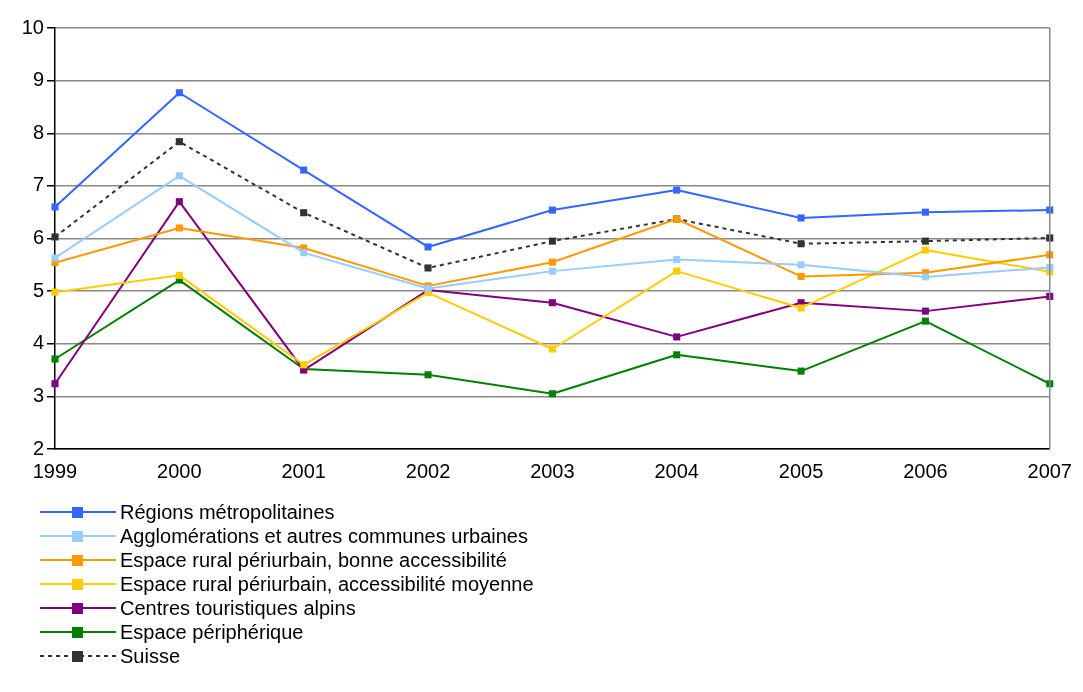 This screenshot has width=1083, height=692. Describe the element at coordinates (327, 584) in the screenshot. I see `legend-label: Espace rural périurbain, accessibilité moyenne` at that location.